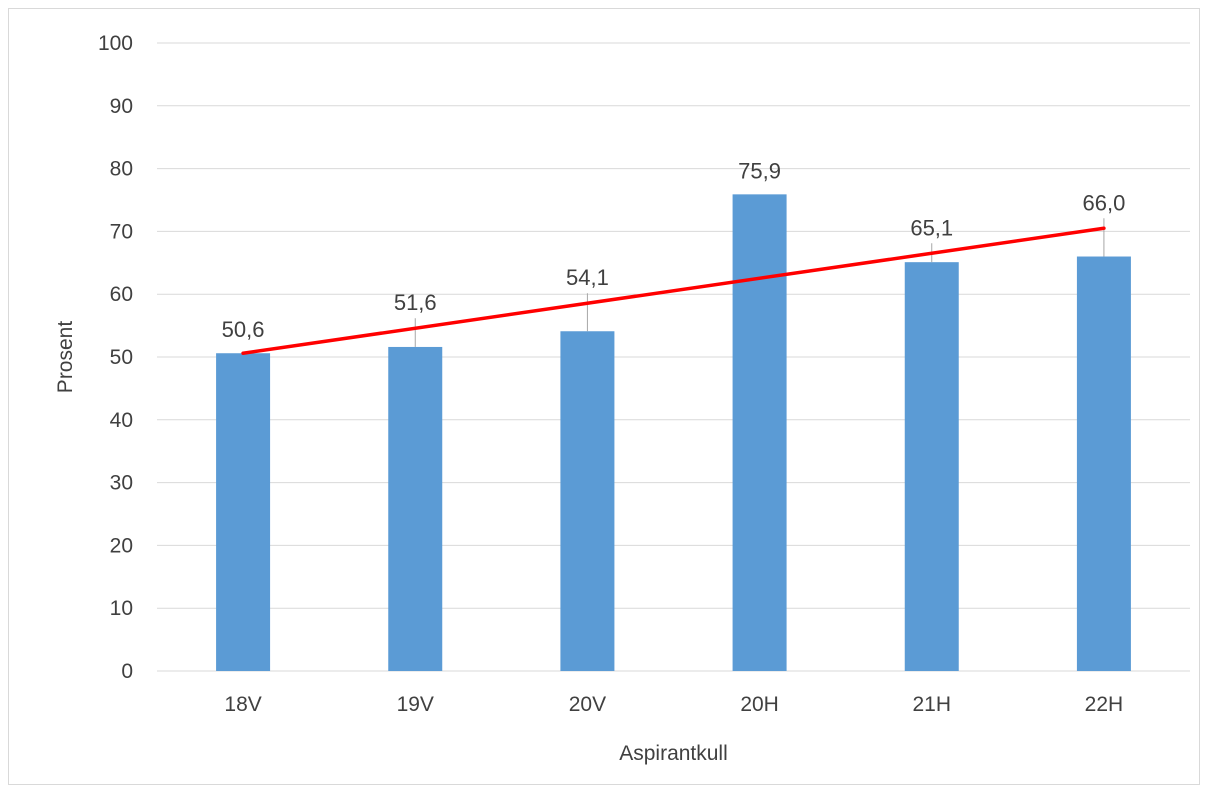 The height and width of the screenshot is (793, 1209). I want to click on bar-20H, so click(759, 432).